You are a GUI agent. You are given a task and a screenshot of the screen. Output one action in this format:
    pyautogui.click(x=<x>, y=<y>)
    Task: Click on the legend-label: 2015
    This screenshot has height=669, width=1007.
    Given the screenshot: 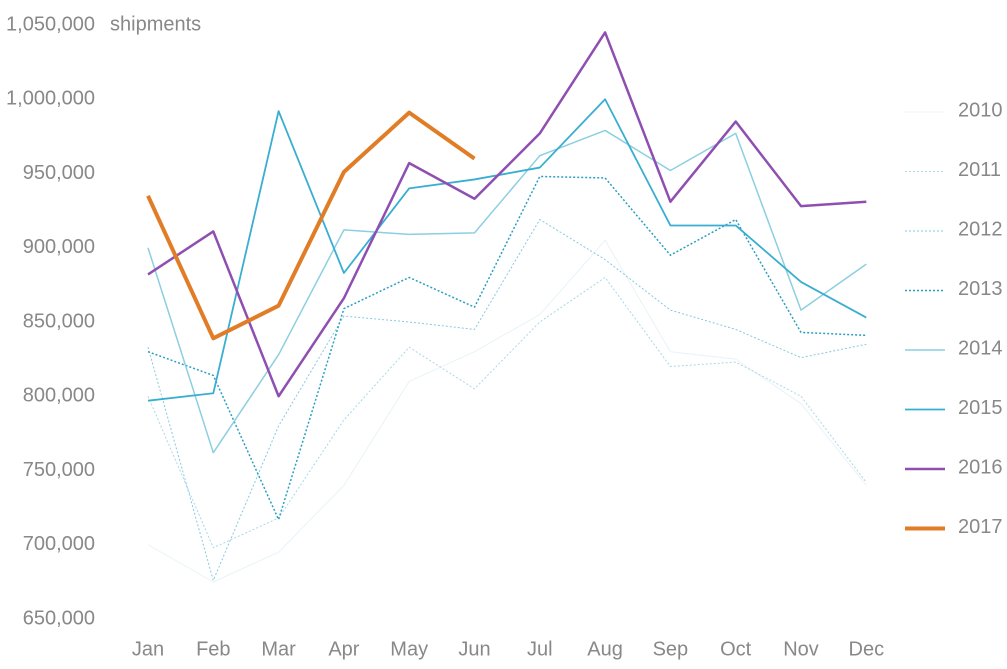 What is the action you would take?
    pyautogui.click(x=980, y=408)
    